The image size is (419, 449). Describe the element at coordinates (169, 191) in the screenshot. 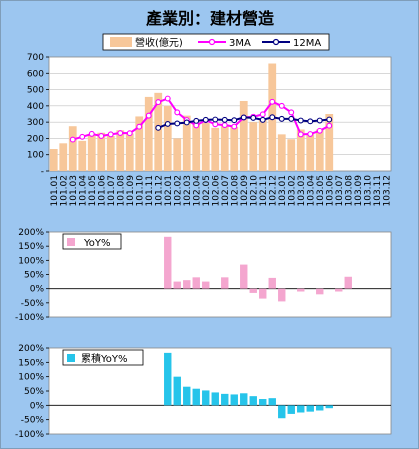

I see `x-tick-label: 102.01` at that location.